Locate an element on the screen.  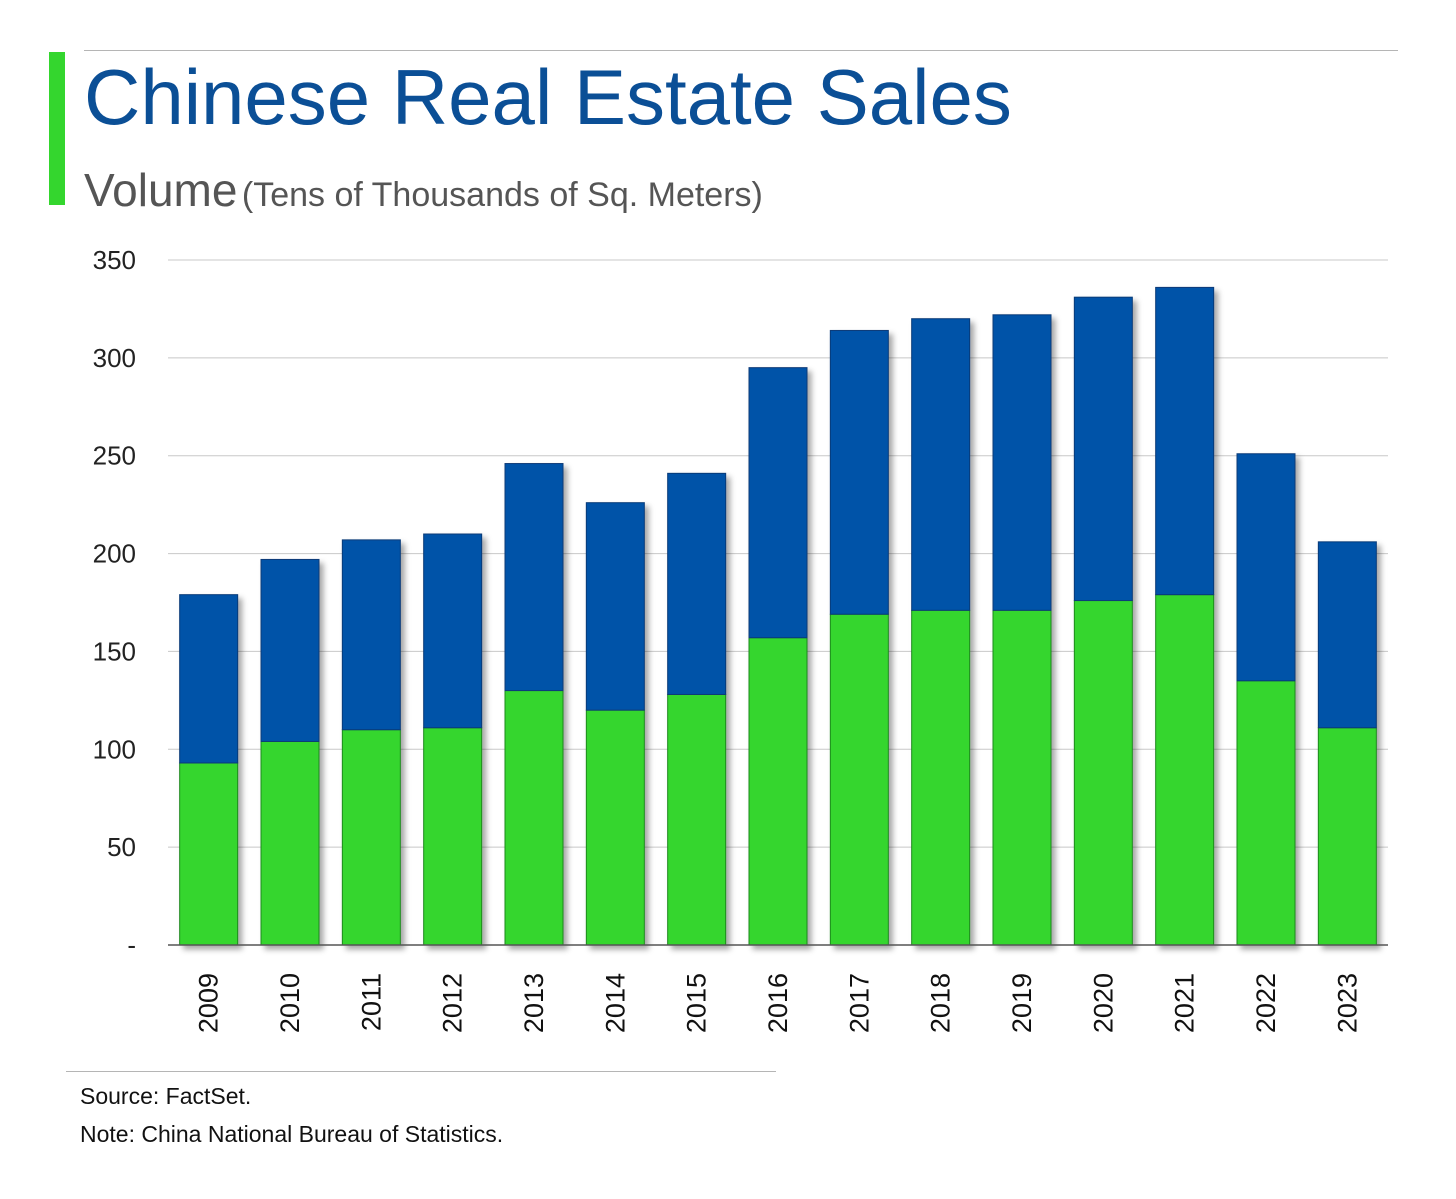
top-rule is located at coordinates (741, 50).